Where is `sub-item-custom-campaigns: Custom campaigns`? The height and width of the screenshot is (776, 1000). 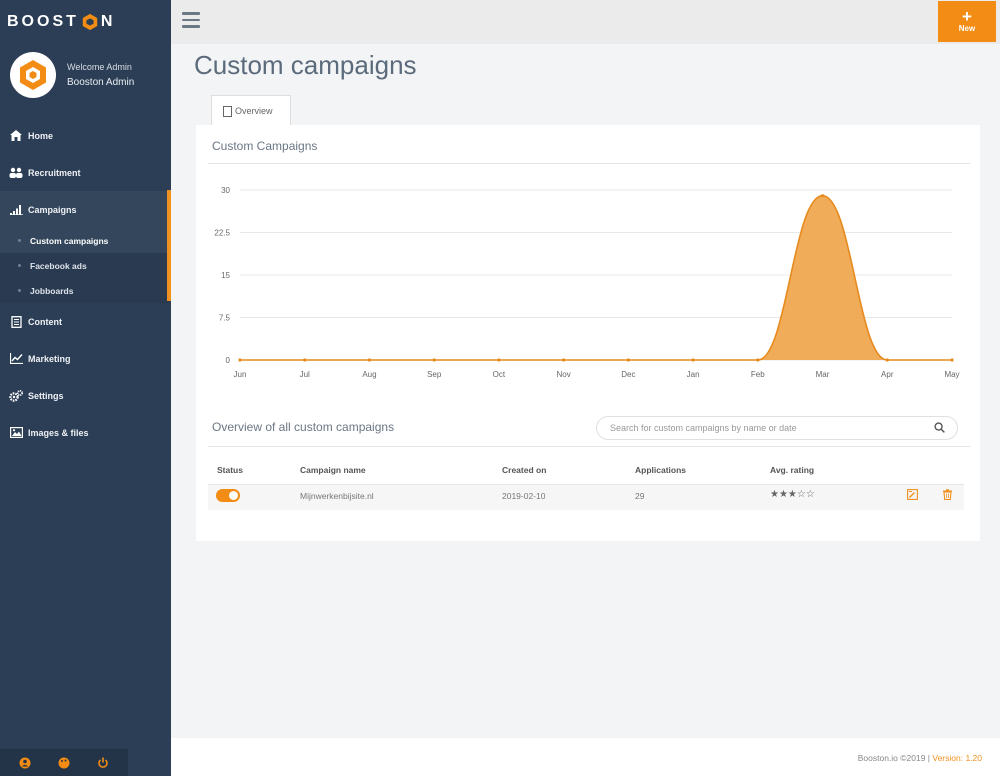
sub-item-custom-campaigns: Custom campaigns is located at coordinates (85, 240).